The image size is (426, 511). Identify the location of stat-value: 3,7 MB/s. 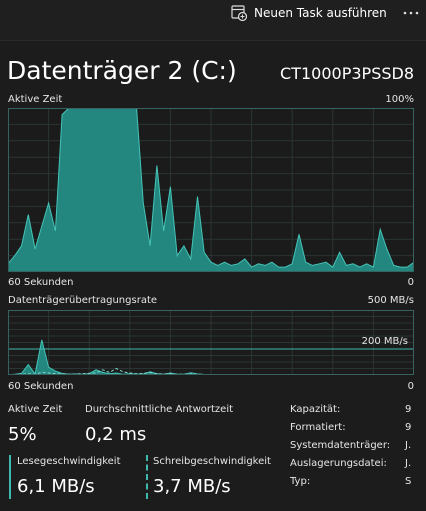
(192, 486).